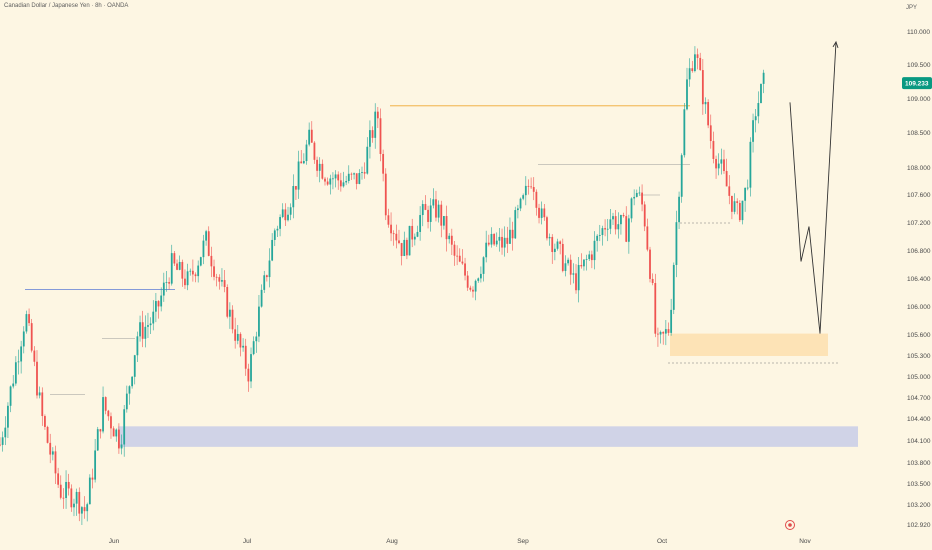  I want to click on x-tick-label: Jul, so click(247, 541).